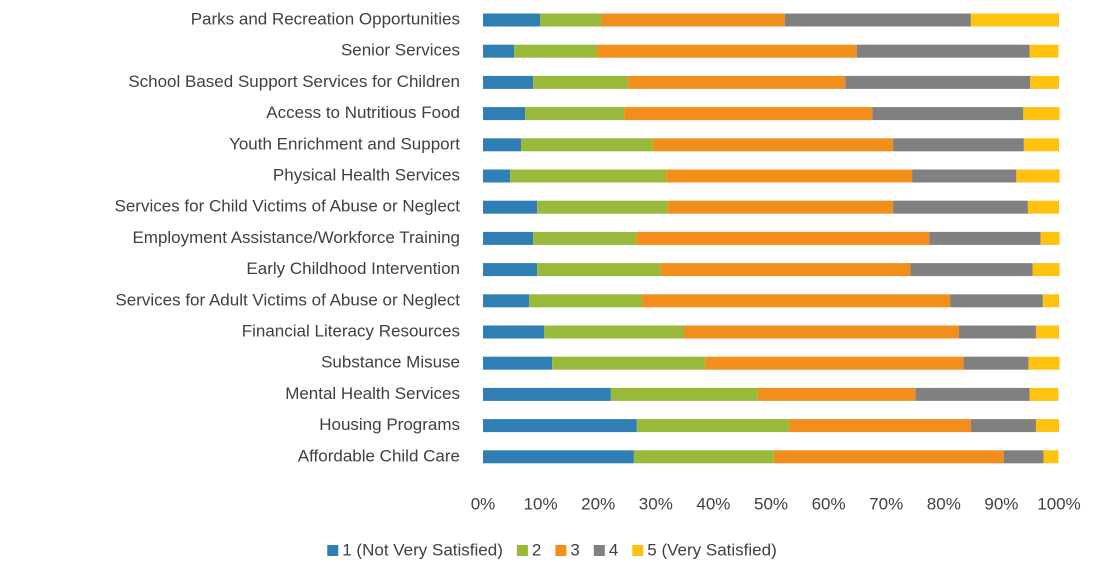 Image resolution: width=1104 pixels, height=568 pixels. What do you see at coordinates (379, 455) in the screenshot?
I see `y-tick-label: Affordable Child Care` at bounding box center [379, 455].